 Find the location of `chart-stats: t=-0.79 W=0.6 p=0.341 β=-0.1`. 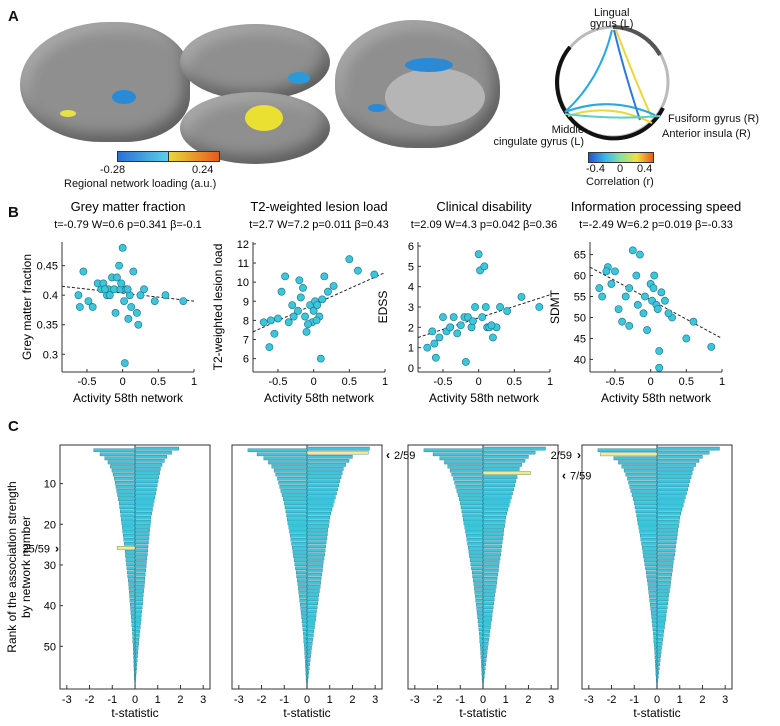

chart-stats: t=-0.79 W=0.6 p=0.341 β=-0.1 is located at coordinates (128, 225).